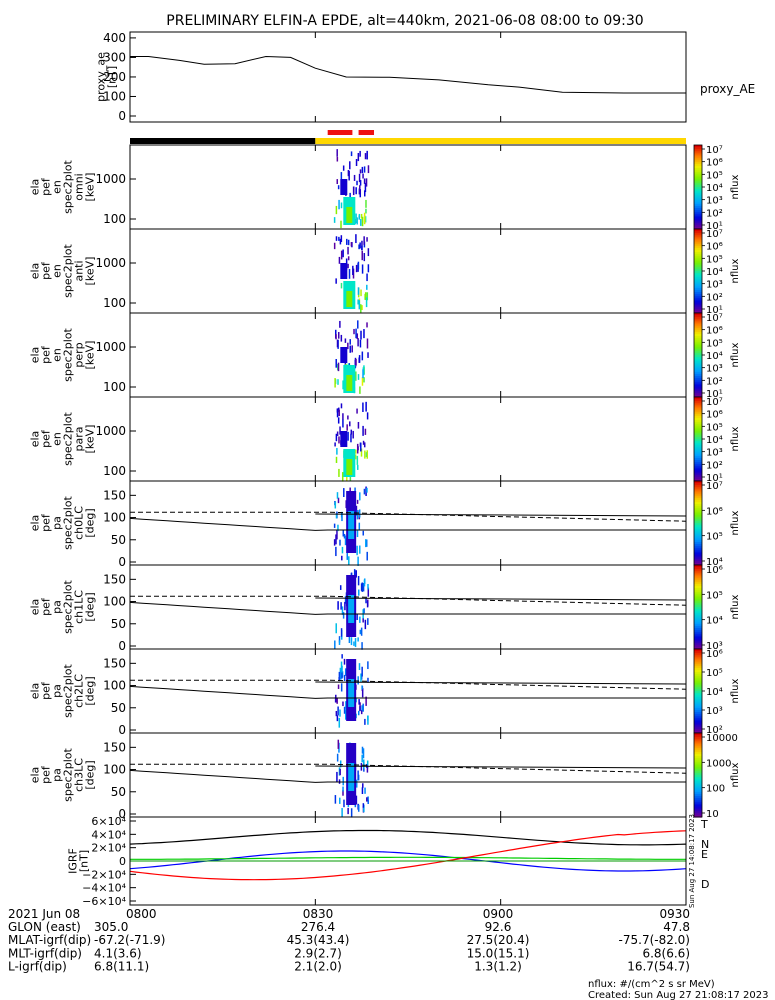  I want to click on igrf-t-line, so click(408, 837).